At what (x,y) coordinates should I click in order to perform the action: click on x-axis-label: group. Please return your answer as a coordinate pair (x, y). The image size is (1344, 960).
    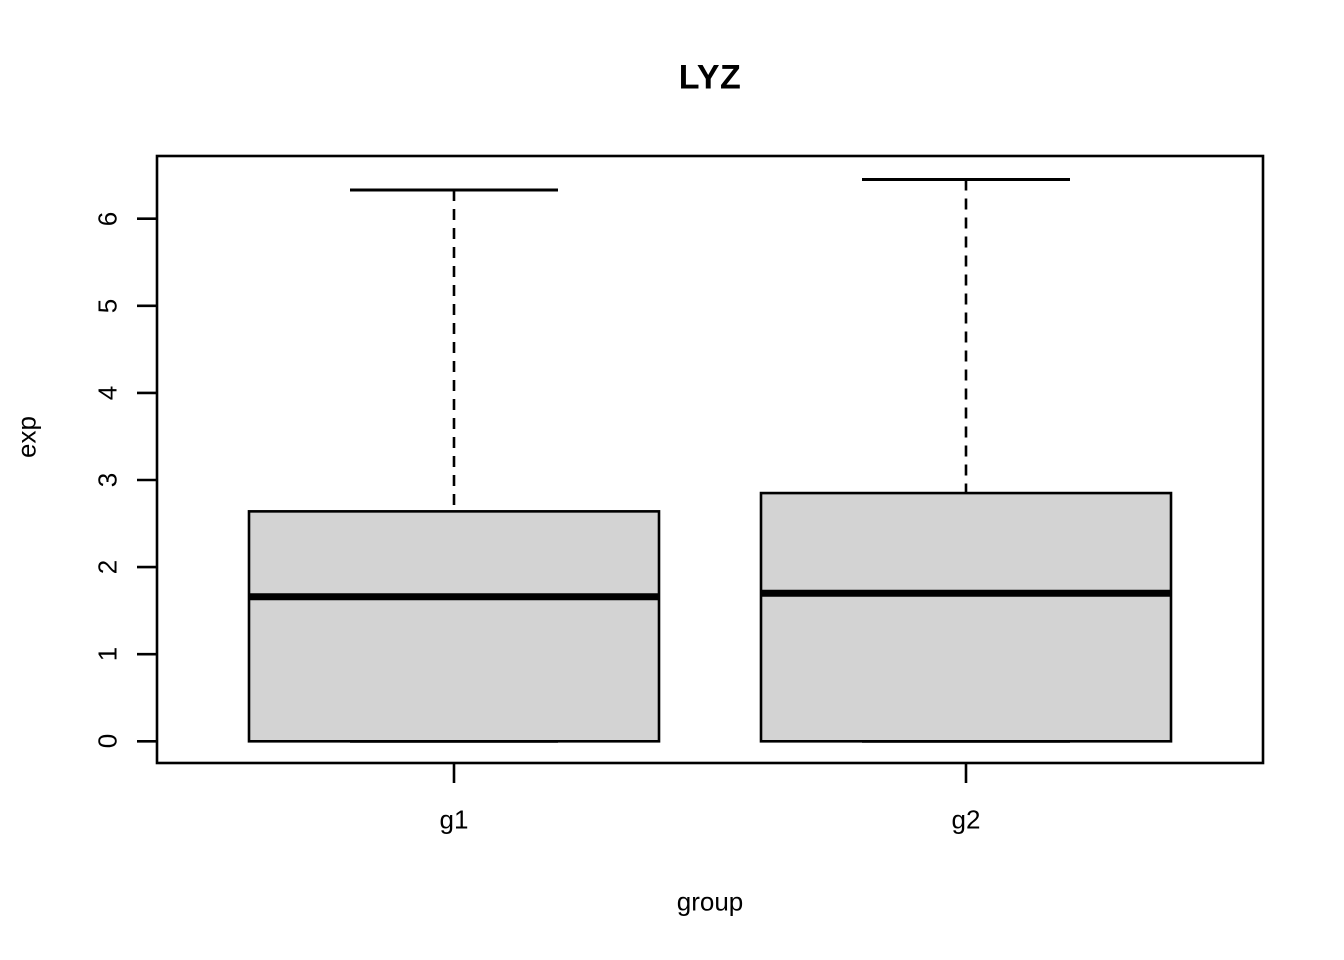
    Looking at the image, I should click on (710, 901).